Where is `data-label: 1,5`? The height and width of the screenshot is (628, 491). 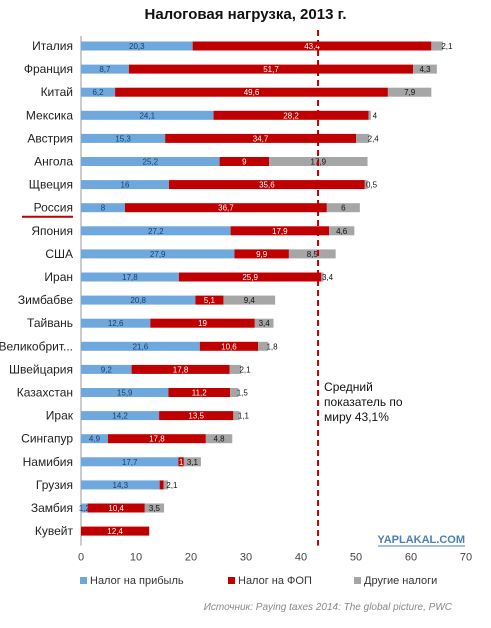 data-label: 1,5 is located at coordinates (243, 393).